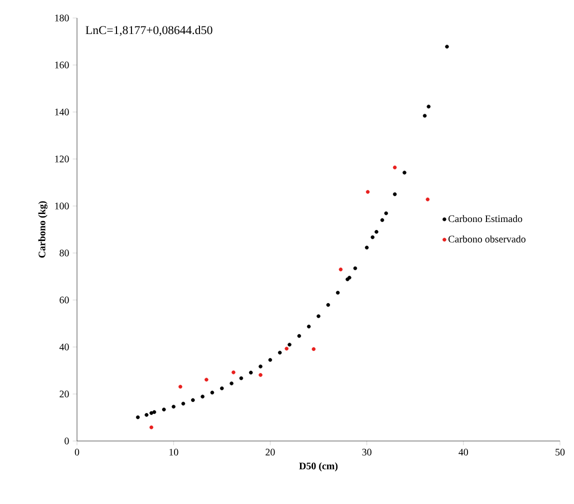 The height and width of the screenshot is (504, 574). Describe the element at coordinates (173, 452) in the screenshot. I see `x-tick-label: 10` at that location.